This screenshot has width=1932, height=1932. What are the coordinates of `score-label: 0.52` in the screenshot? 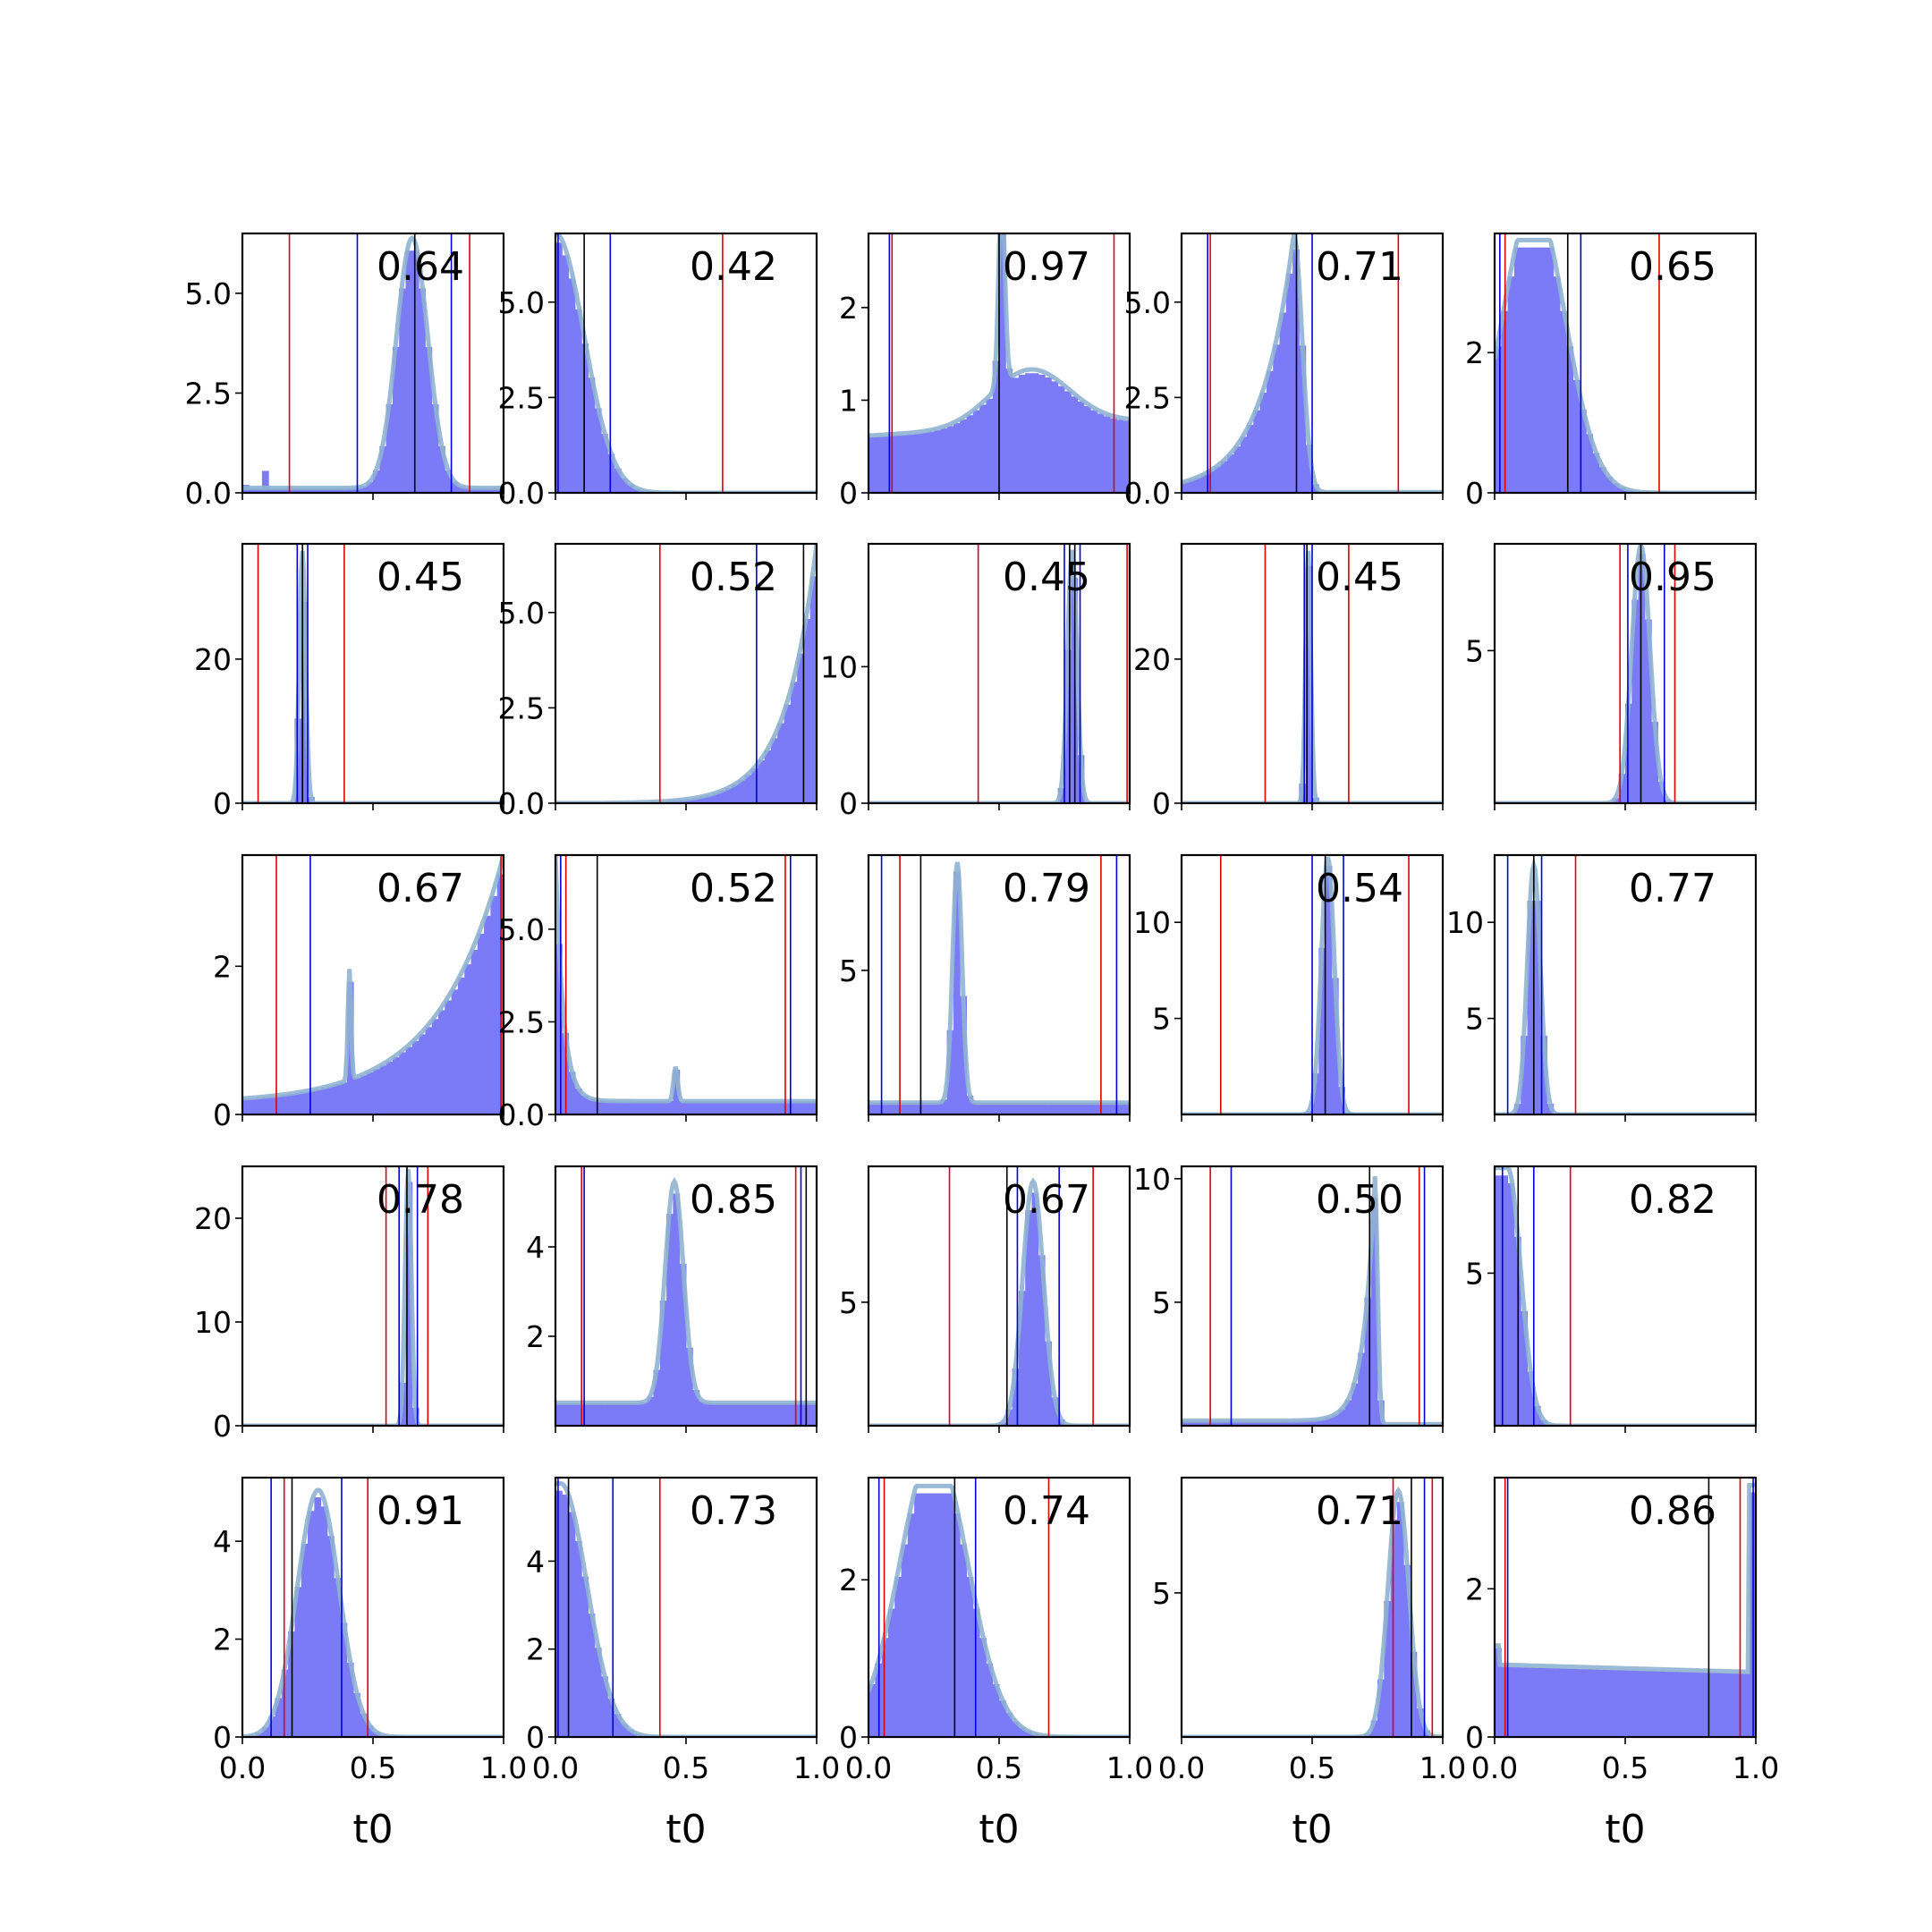 It's located at (733, 888).